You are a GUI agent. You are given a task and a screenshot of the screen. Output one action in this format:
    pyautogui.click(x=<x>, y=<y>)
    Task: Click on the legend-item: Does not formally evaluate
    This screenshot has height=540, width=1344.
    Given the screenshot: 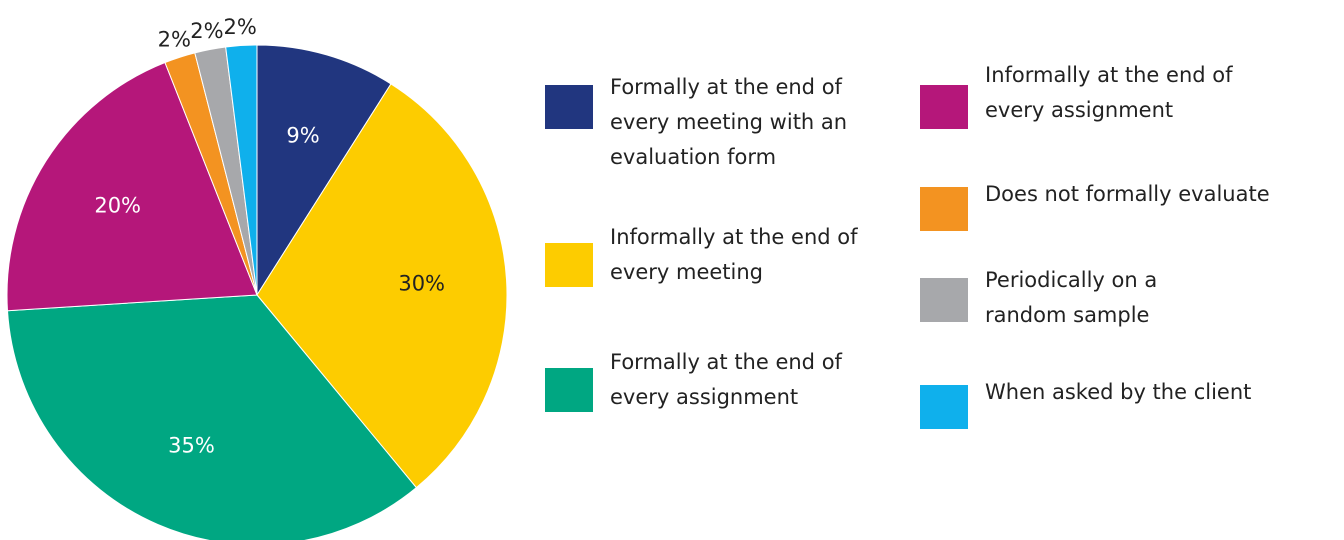 What is the action you would take?
    pyautogui.click(x=1127, y=206)
    